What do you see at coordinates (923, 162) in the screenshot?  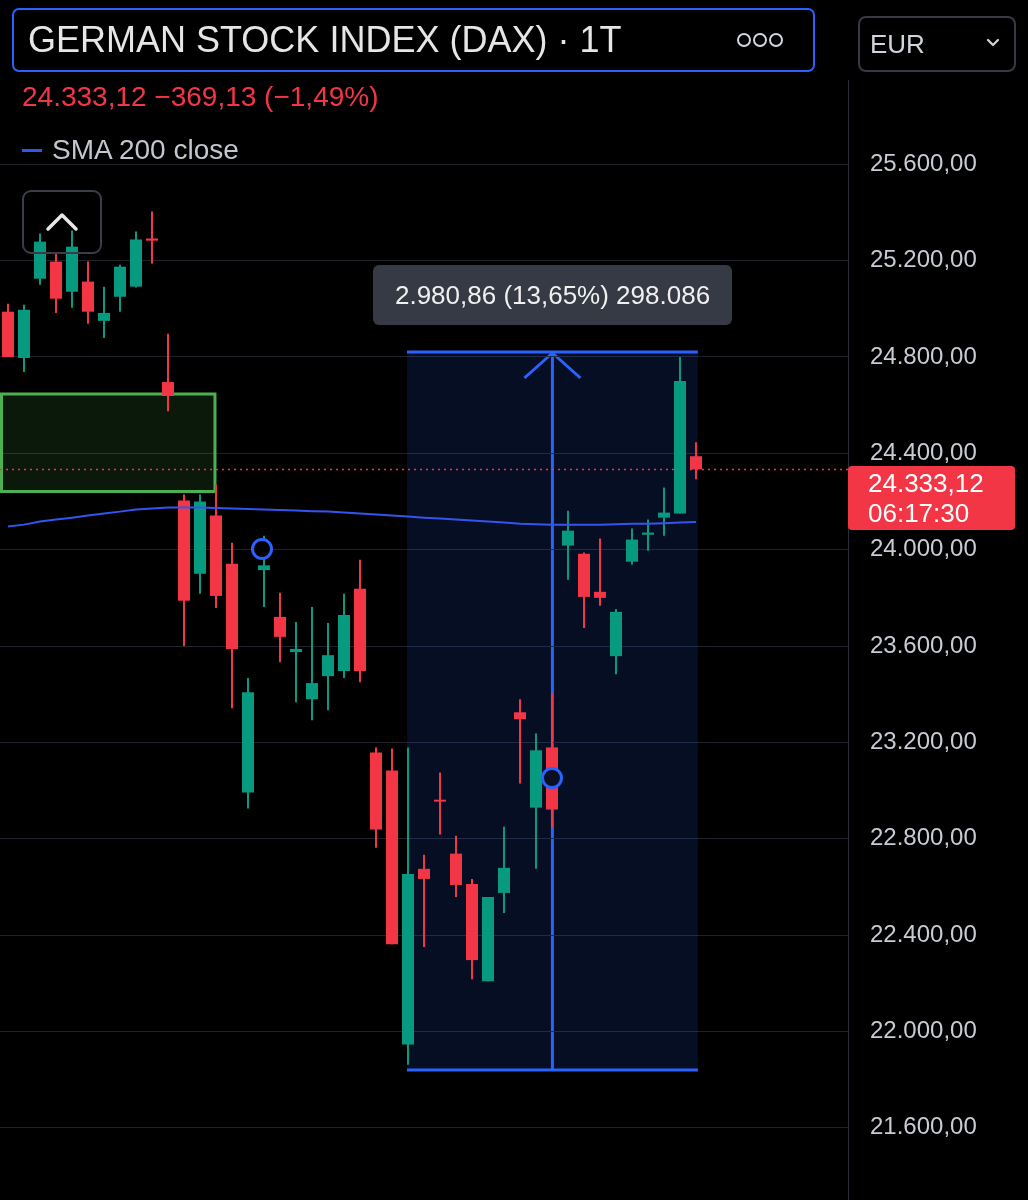 I see `y-tick-label: 25.600,00` at bounding box center [923, 162].